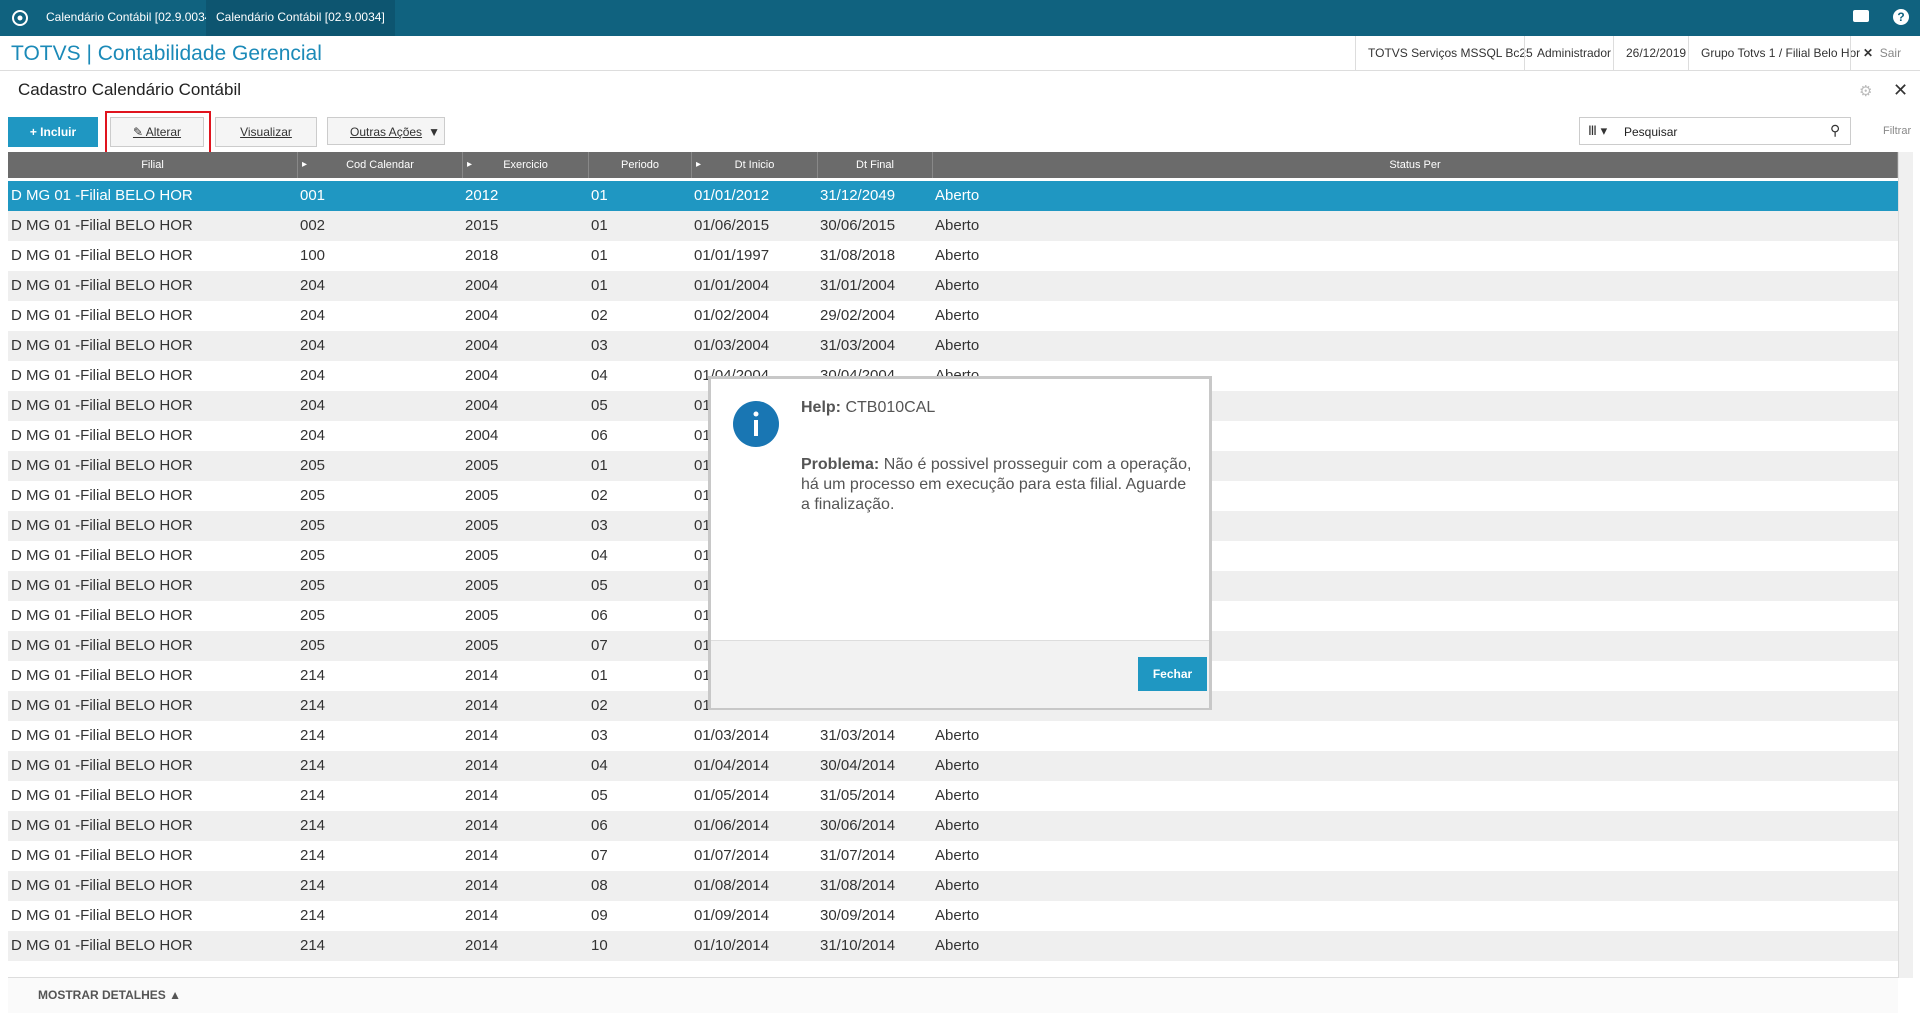 The width and height of the screenshot is (1920, 1013). I want to click on button-label: Outras Ações, so click(386, 132).